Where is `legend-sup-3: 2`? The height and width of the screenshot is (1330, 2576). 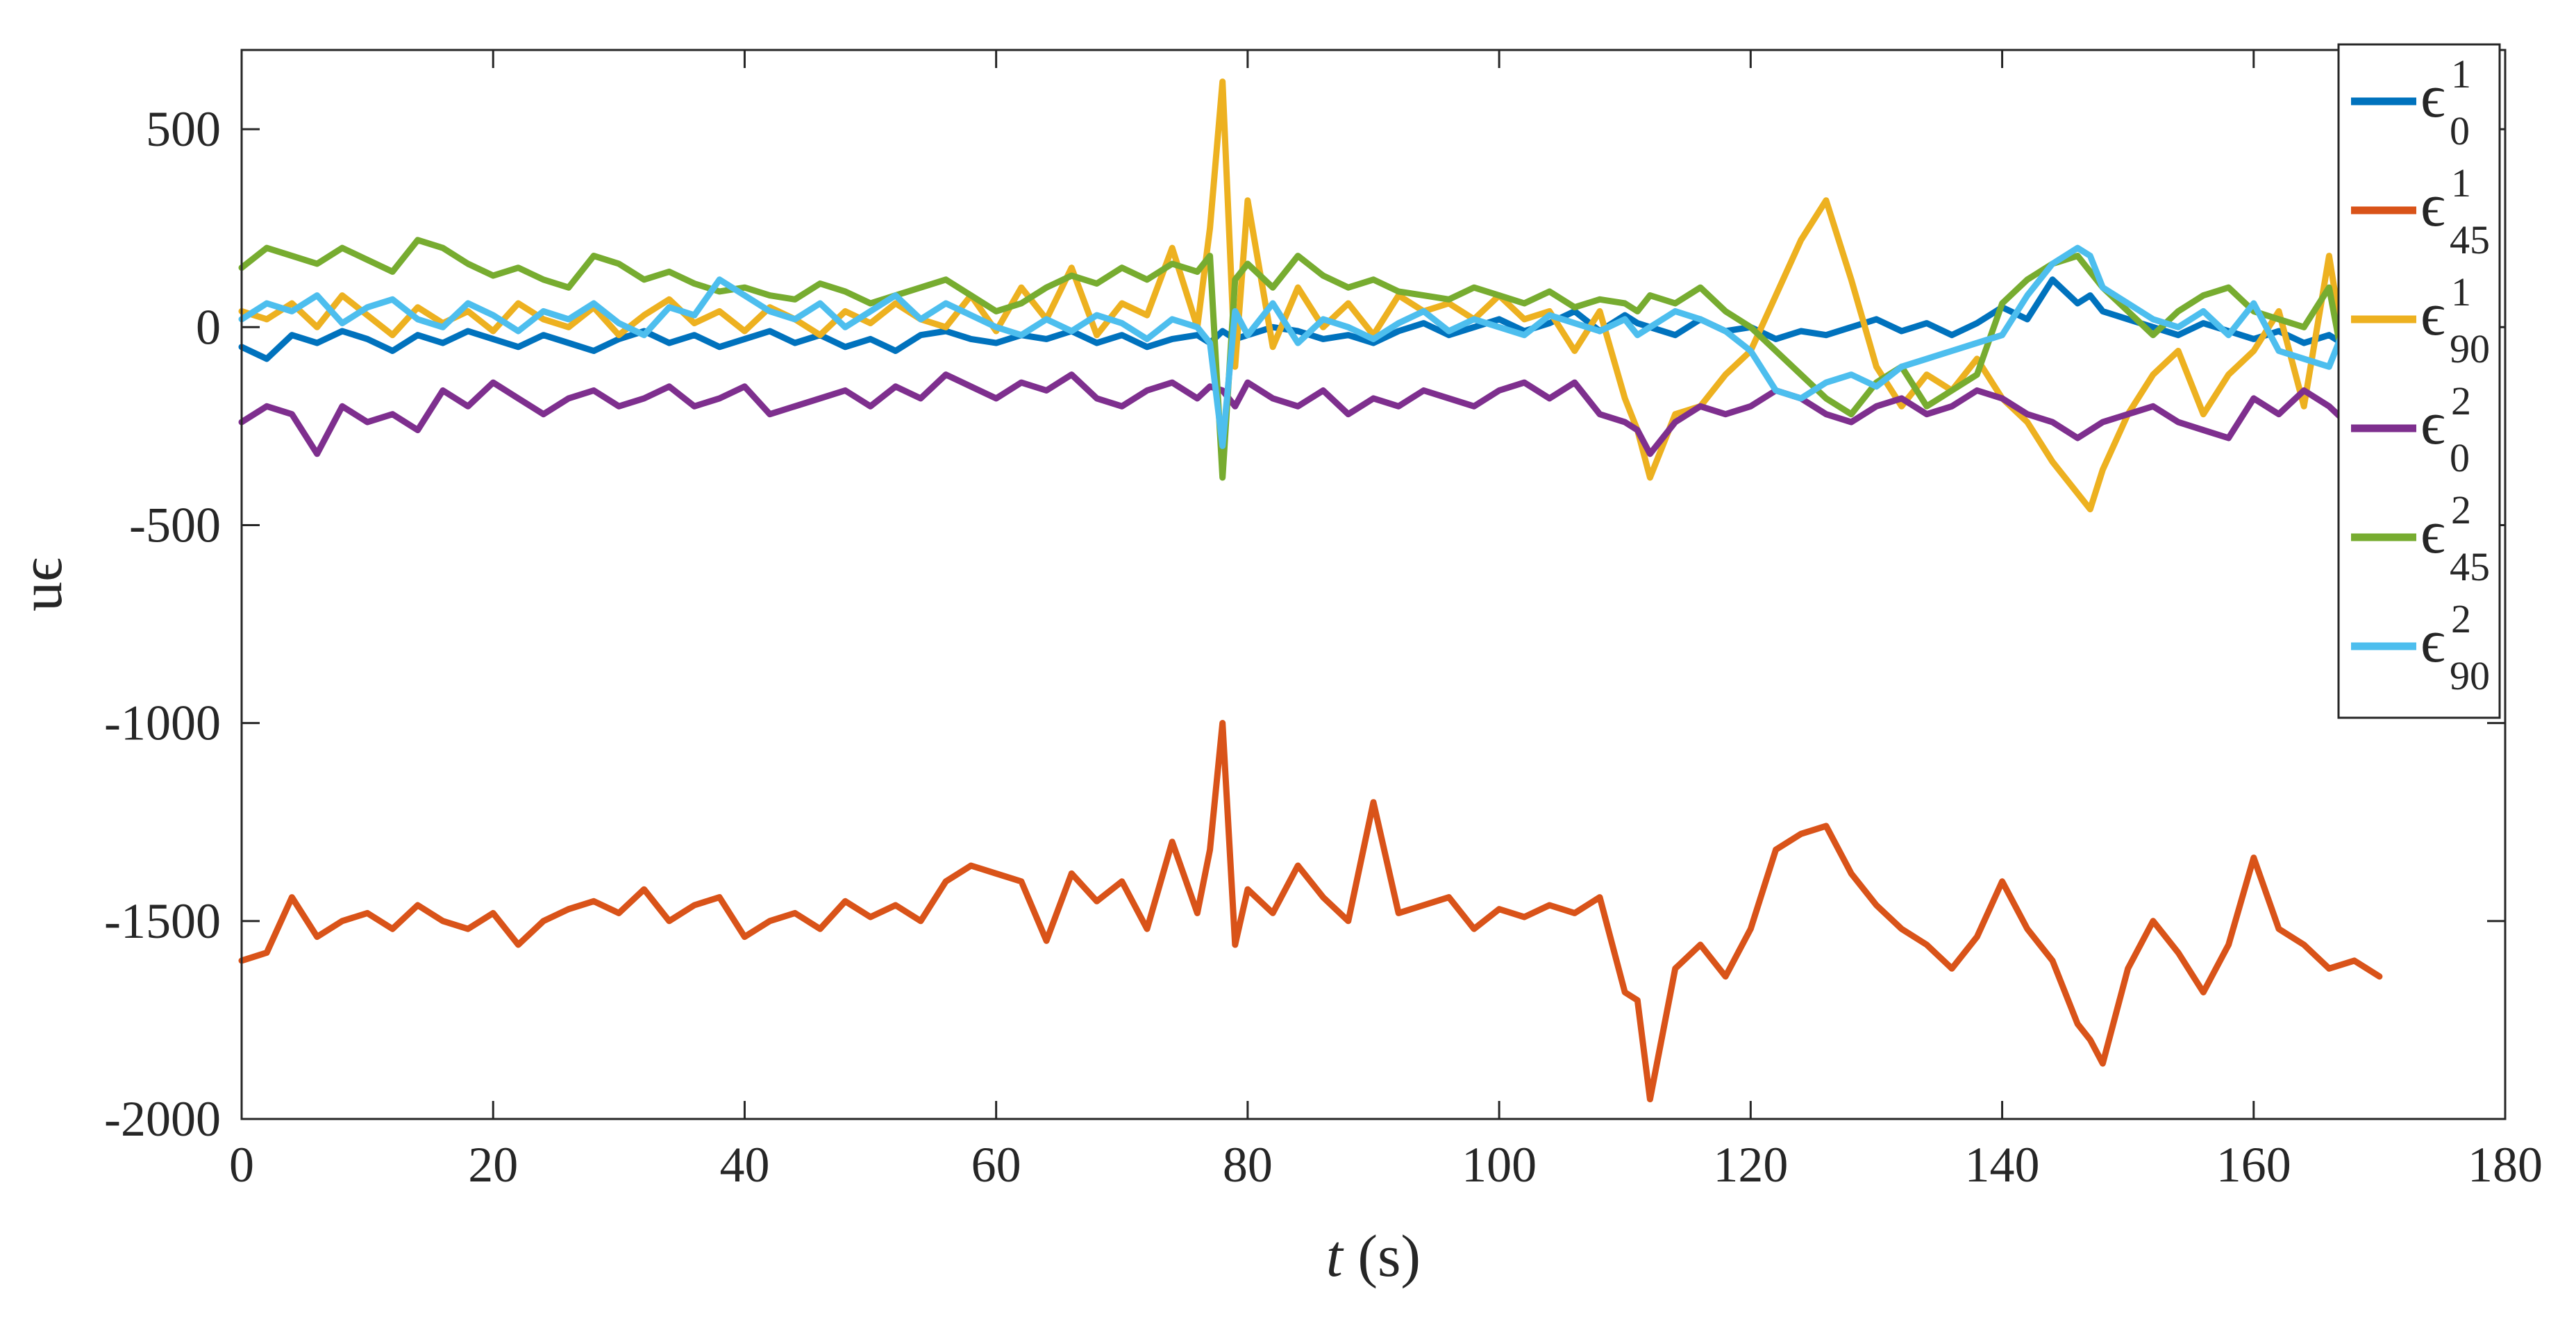 legend-sup-3: 2 is located at coordinates (2461, 400).